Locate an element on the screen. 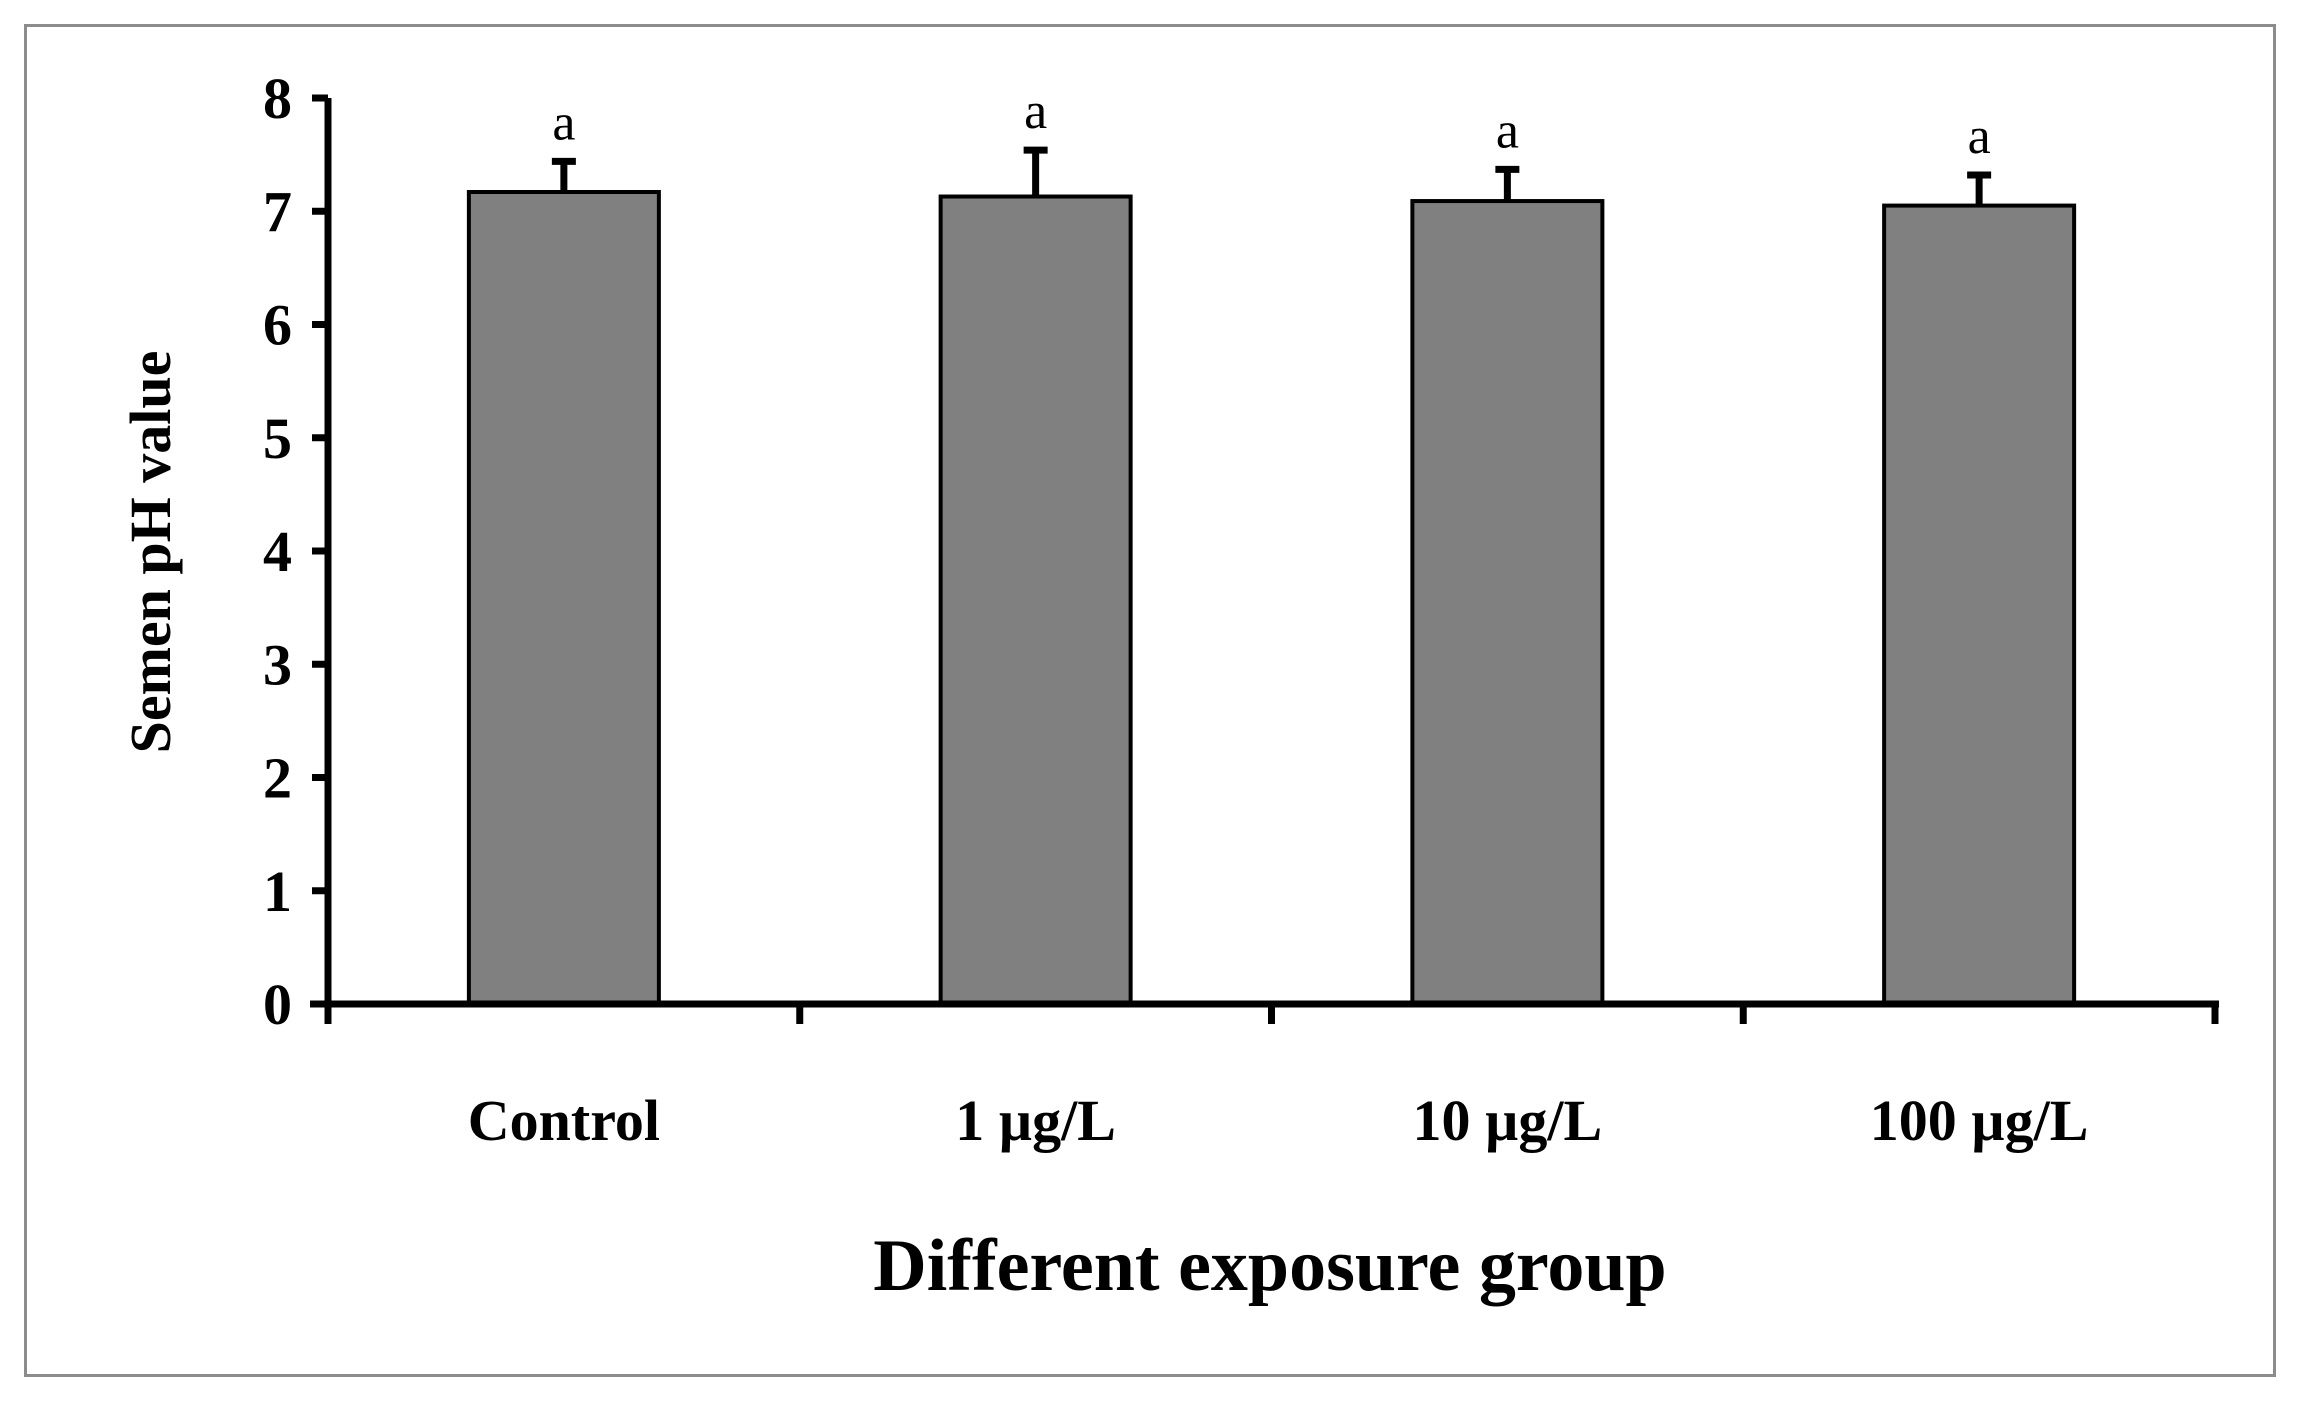  y-tick-label-8: 8 is located at coordinates (277, 98).